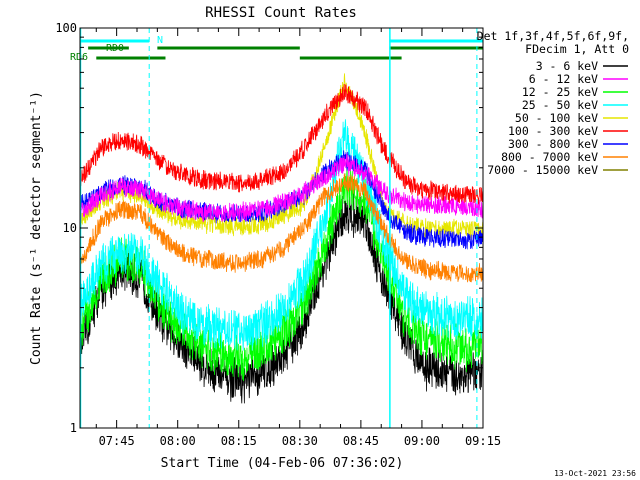 Image resolution: width=640 pixels, height=480 pixels. What do you see at coordinates (300, 441) in the screenshot?
I see `x-tick-label: 08:30` at bounding box center [300, 441].